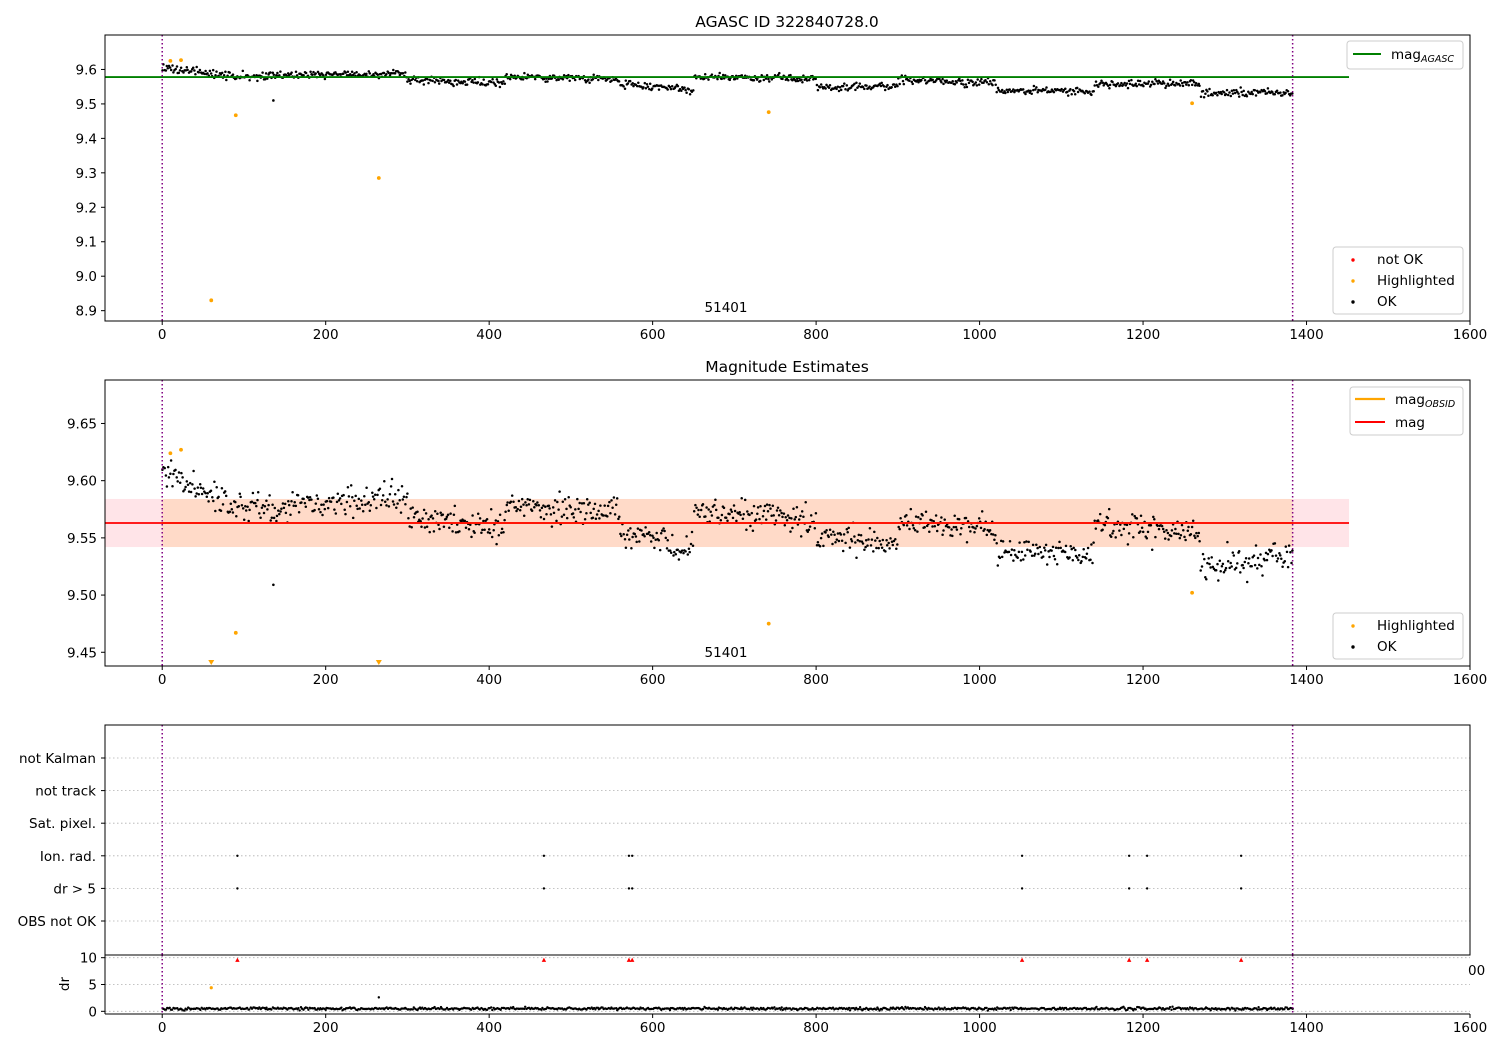 Image resolution: width=1500 pixels, height=1050 pixels. What do you see at coordinates (65, 983) in the screenshot?
I see `panel-dr-ylabel: dr` at bounding box center [65, 983].